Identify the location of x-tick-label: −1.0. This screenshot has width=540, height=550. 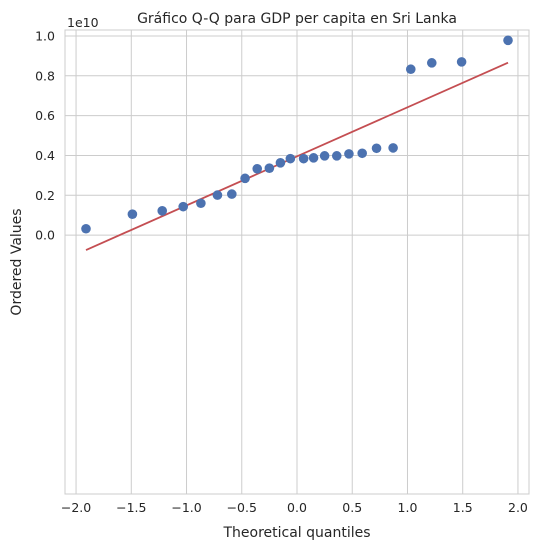
(186, 507).